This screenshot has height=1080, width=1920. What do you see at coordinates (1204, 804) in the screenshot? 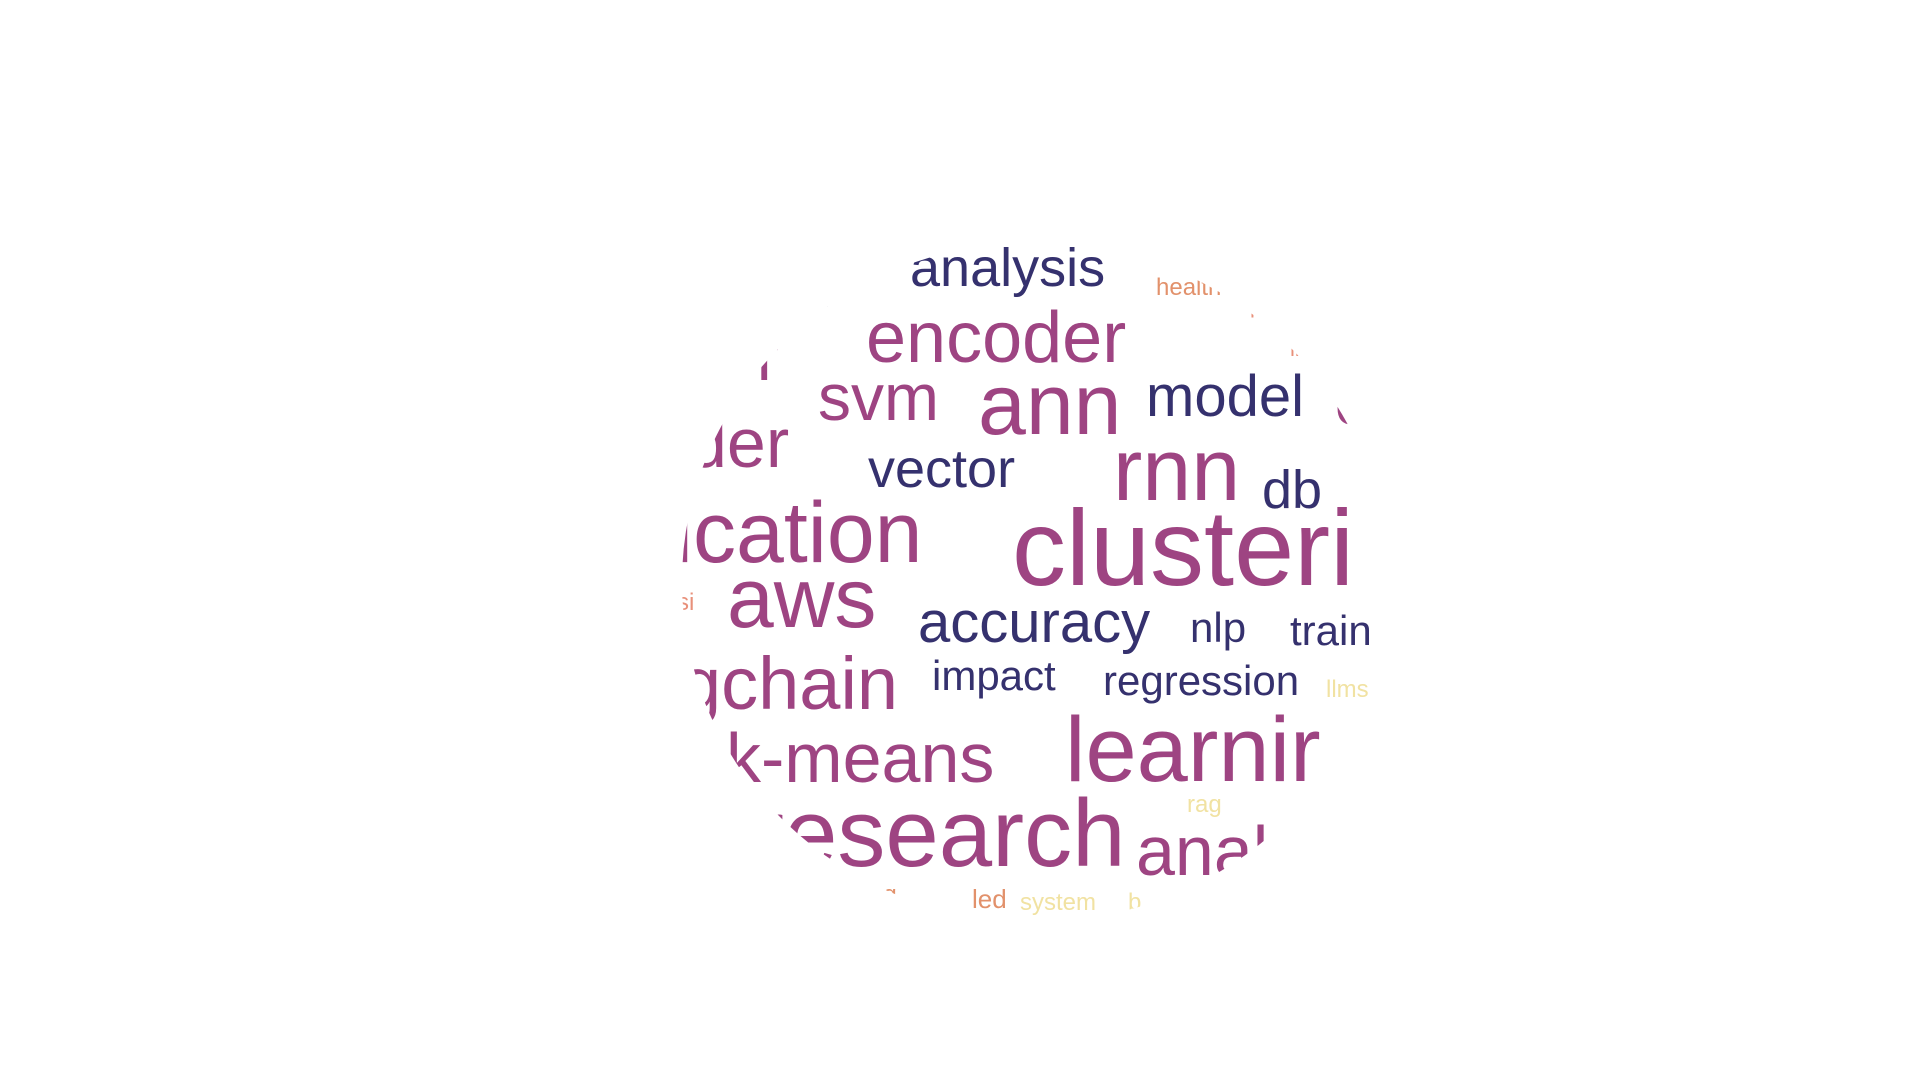
I see `word-rag: rag` at bounding box center [1204, 804].